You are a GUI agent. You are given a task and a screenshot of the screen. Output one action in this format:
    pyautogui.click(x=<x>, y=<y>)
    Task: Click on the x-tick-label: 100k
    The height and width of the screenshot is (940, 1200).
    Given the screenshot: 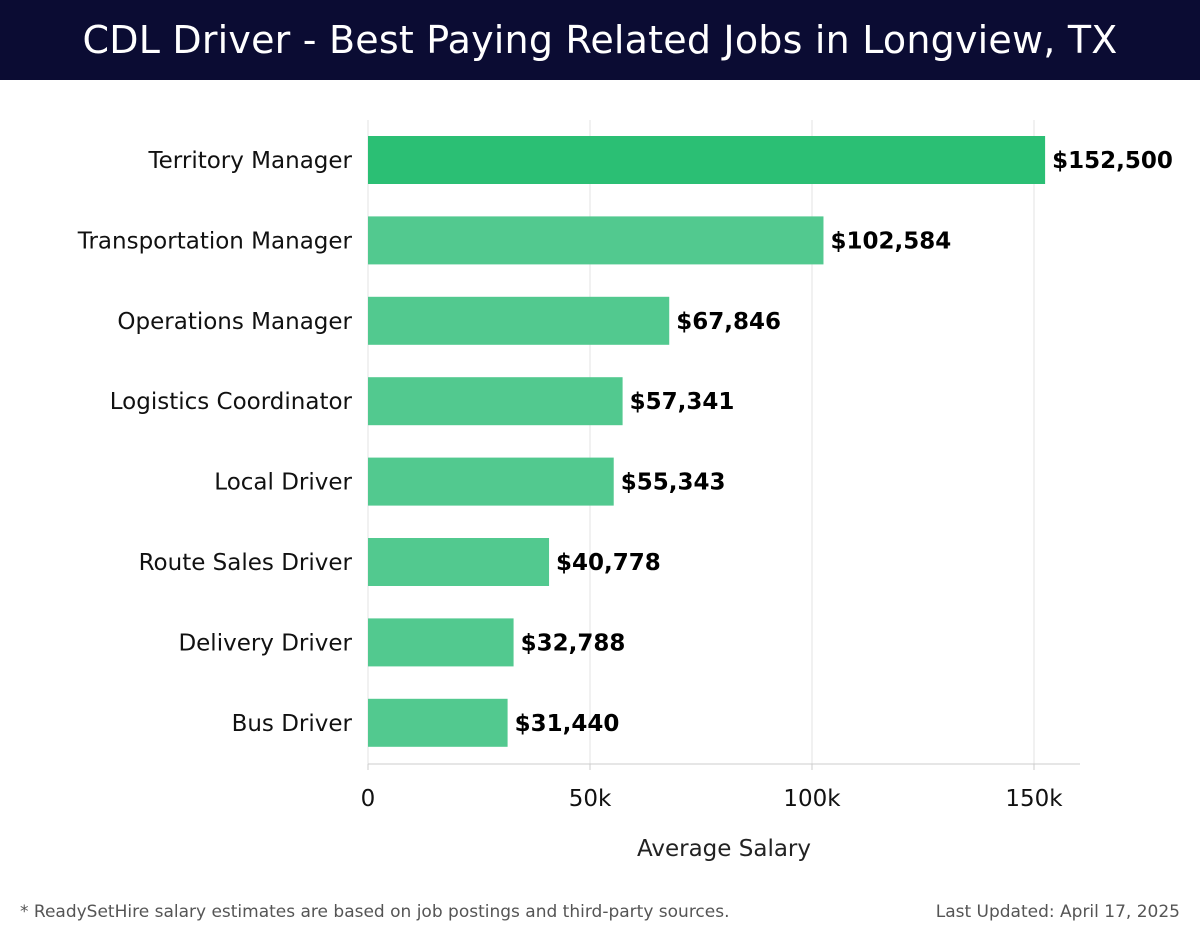 What is the action you would take?
    pyautogui.click(x=812, y=799)
    